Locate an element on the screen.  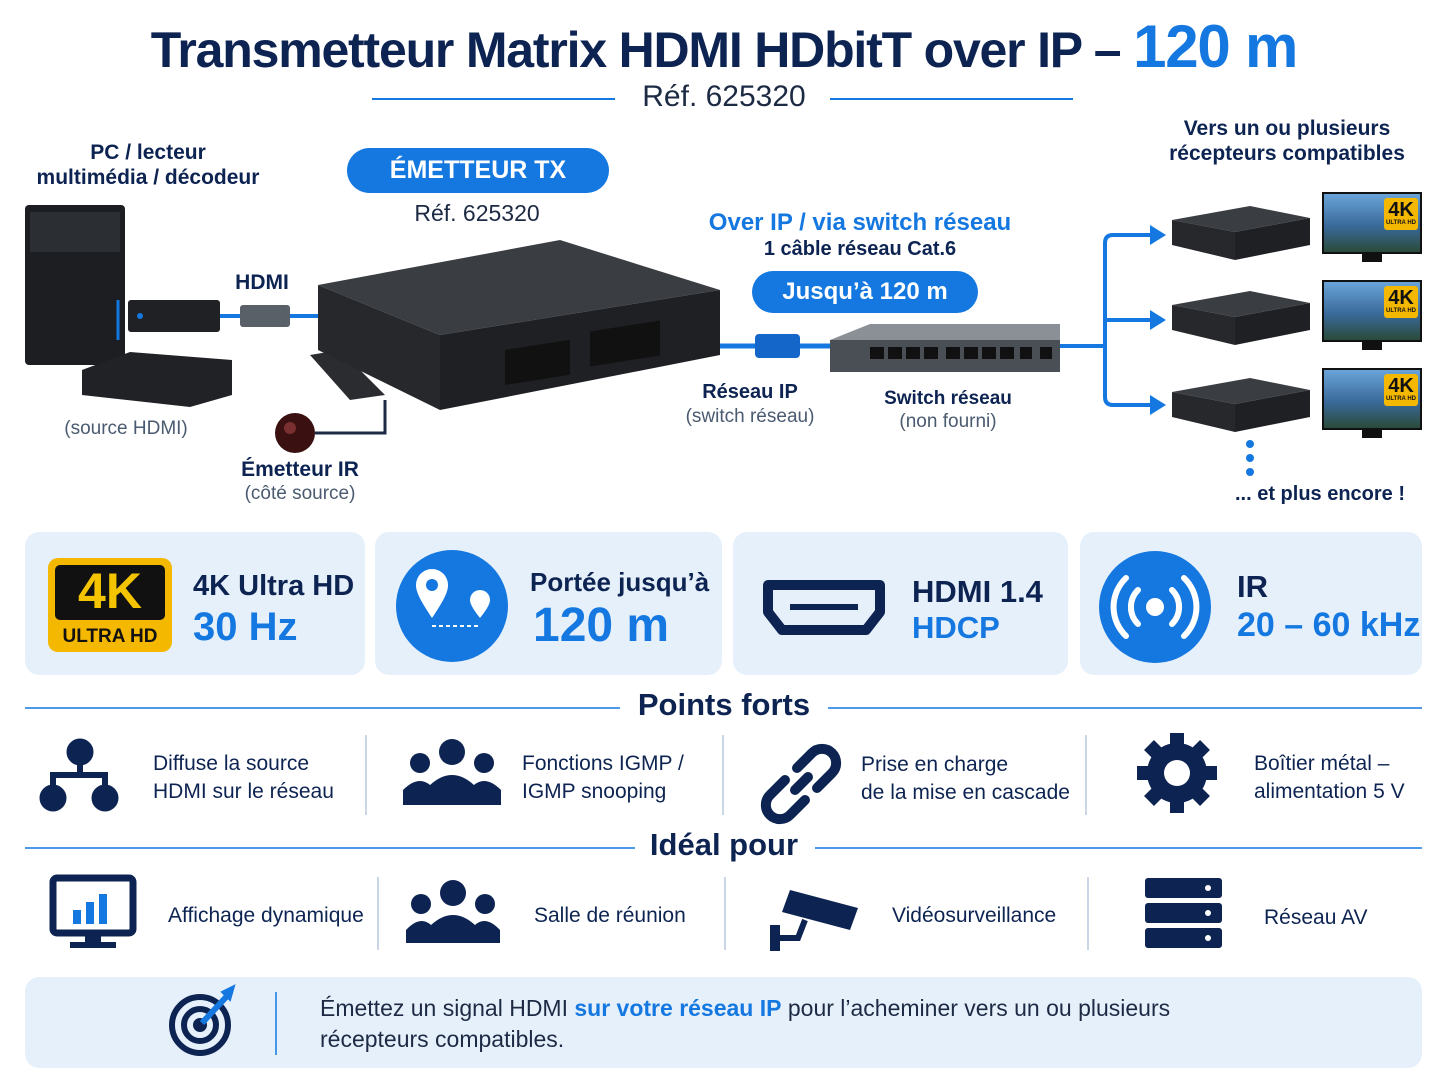
line: Diffuse la source is located at coordinates (231, 763).